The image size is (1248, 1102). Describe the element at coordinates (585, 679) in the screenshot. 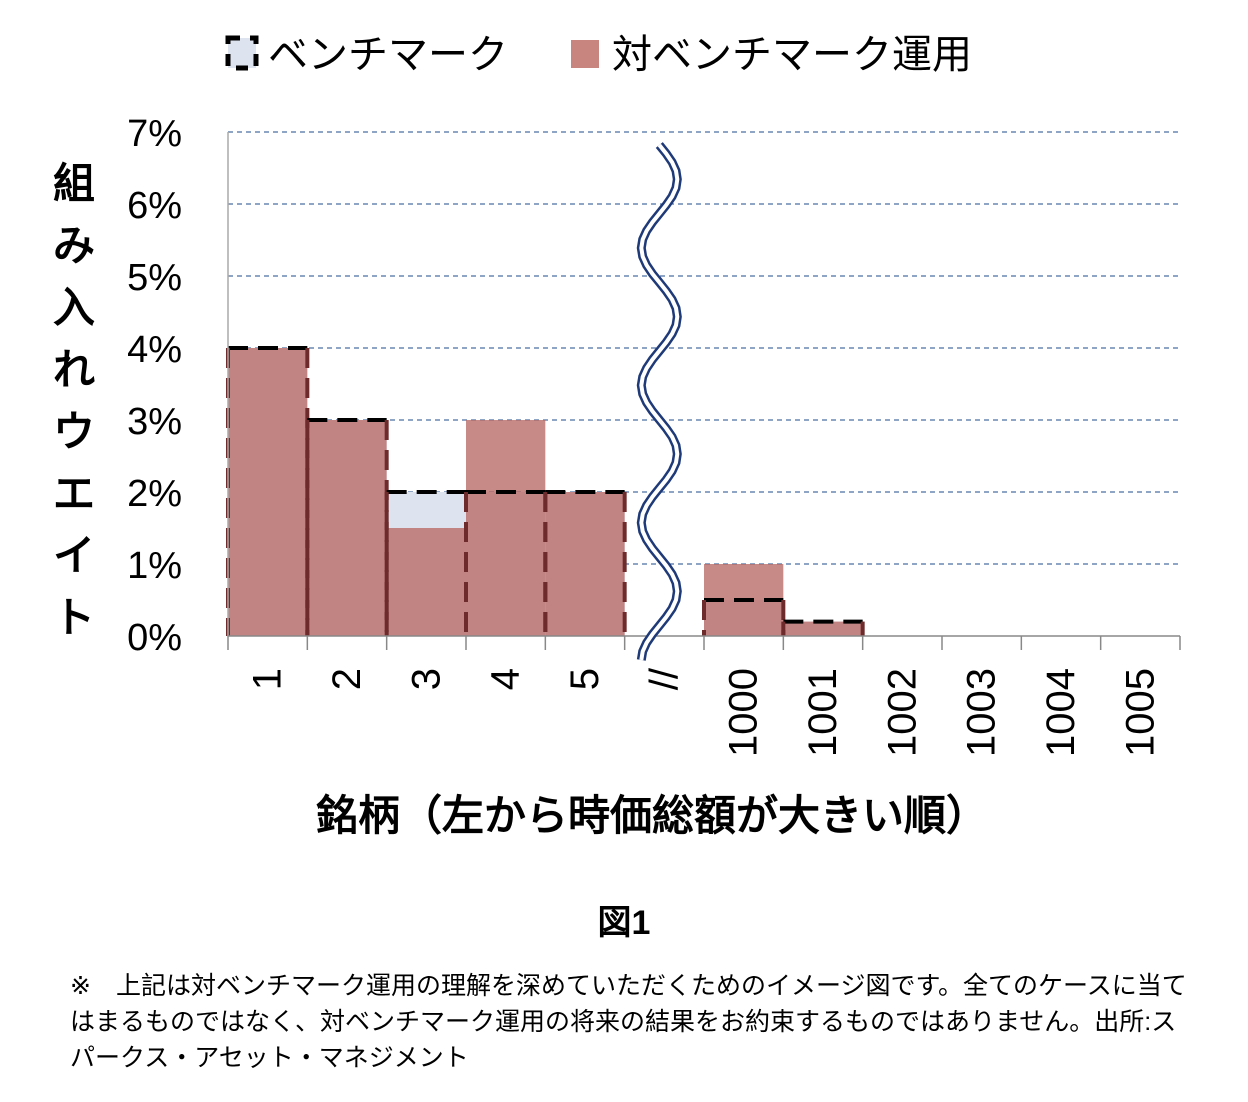

I see `x-tick-label: 5` at that location.